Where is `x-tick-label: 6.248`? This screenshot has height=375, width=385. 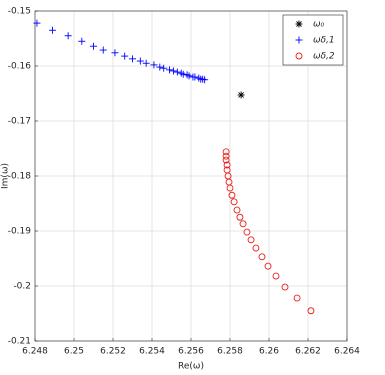 x-tick-label: 6.248 is located at coordinates (35, 352).